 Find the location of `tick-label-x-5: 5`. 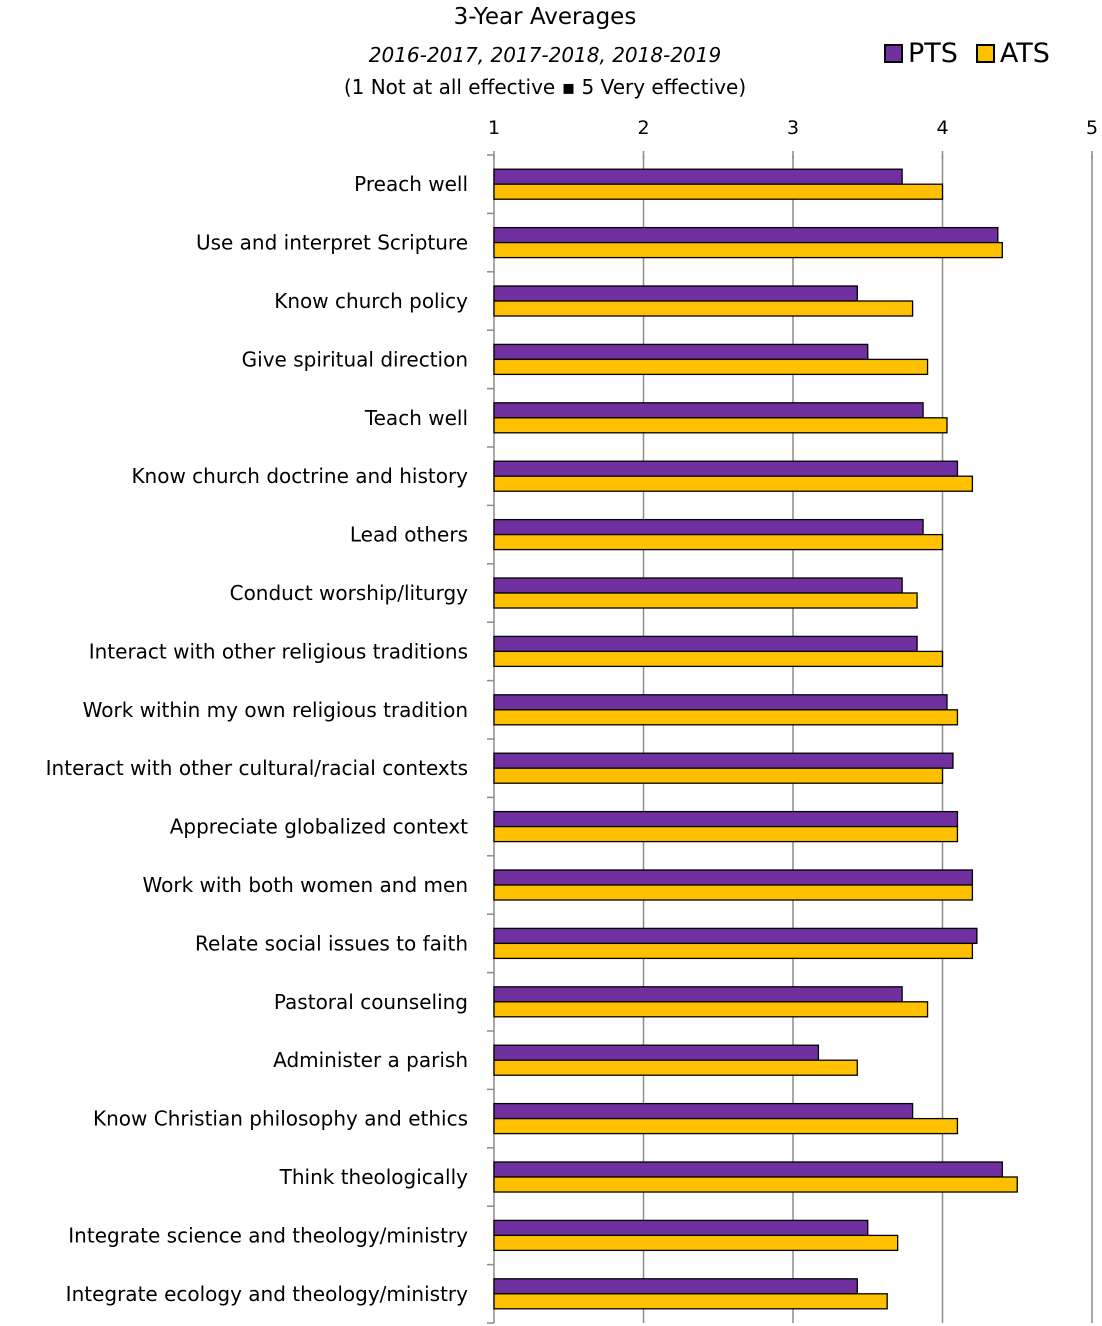

tick-label-x-5: 5 is located at coordinates (1092, 128).